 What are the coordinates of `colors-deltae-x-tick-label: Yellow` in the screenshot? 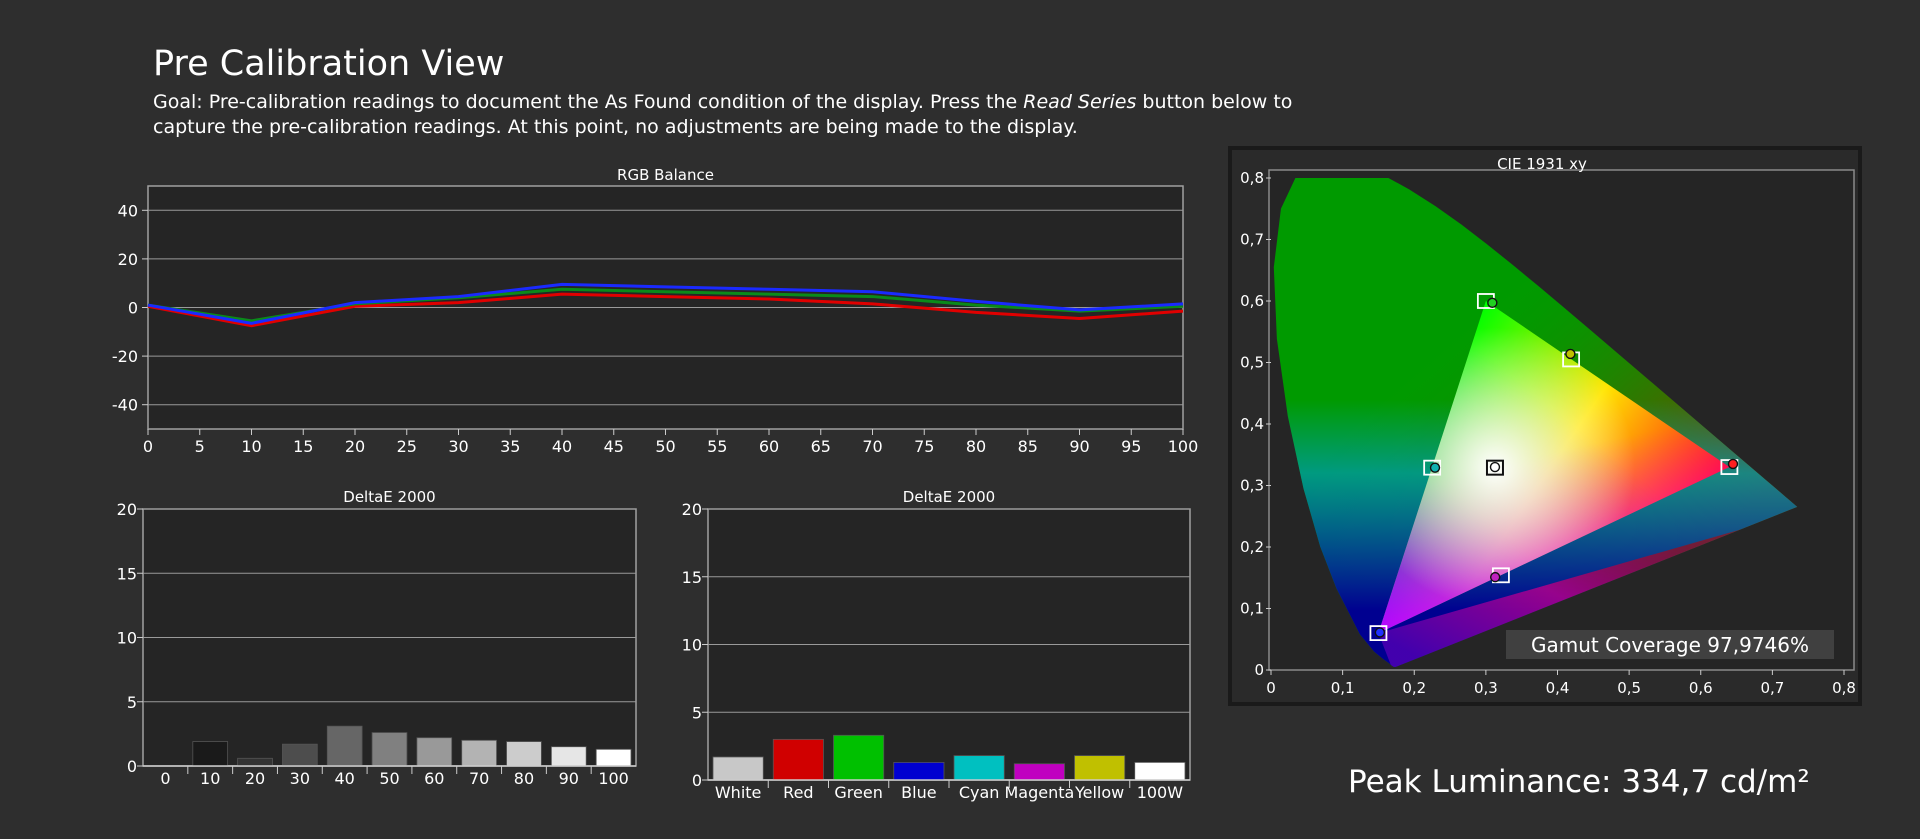 It's located at (1099, 792).